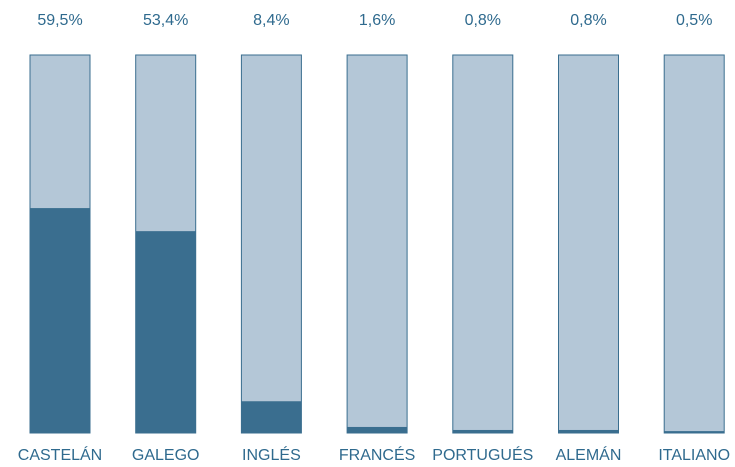 This screenshot has width=735, height=467. What do you see at coordinates (271, 454) in the screenshot?
I see `x-tick-label: INGLÉS` at bounding box center [271, 454].